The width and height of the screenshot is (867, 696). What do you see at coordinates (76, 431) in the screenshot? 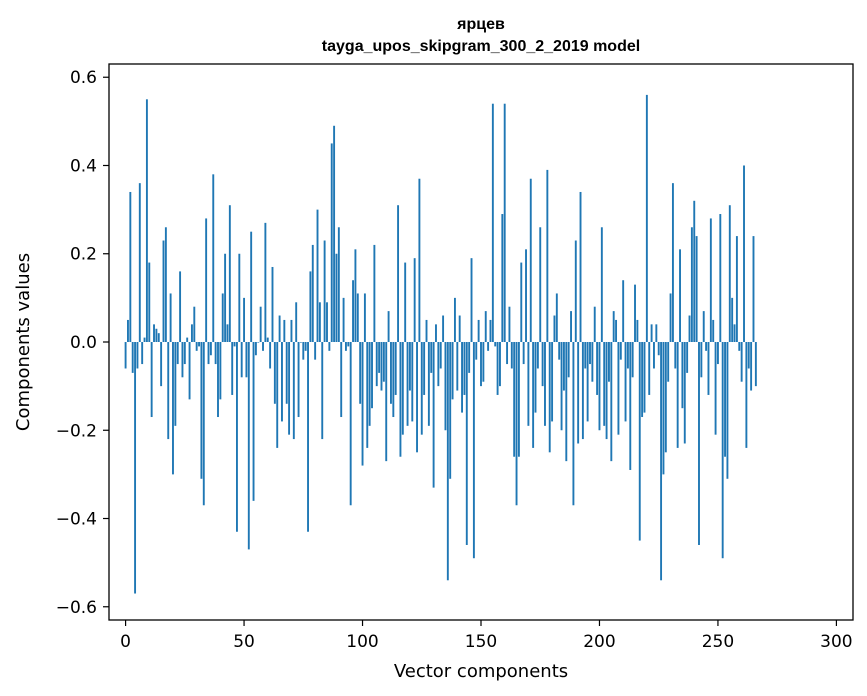
I see `y-tick-label: −0.2` at bounding box center [76, 431].